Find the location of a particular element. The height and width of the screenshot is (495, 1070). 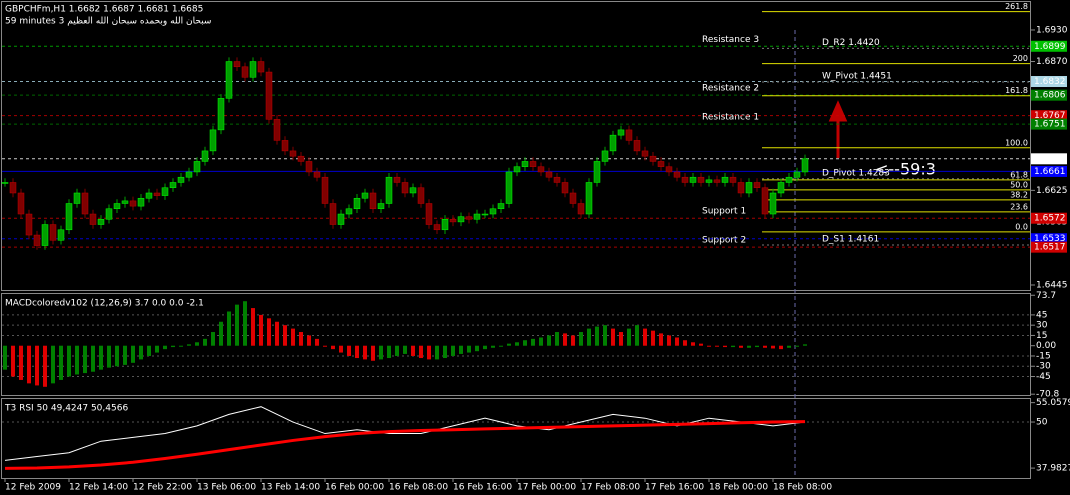

x-tick-label: 16 Feb 16:00 is located at coordinates (482, 488).